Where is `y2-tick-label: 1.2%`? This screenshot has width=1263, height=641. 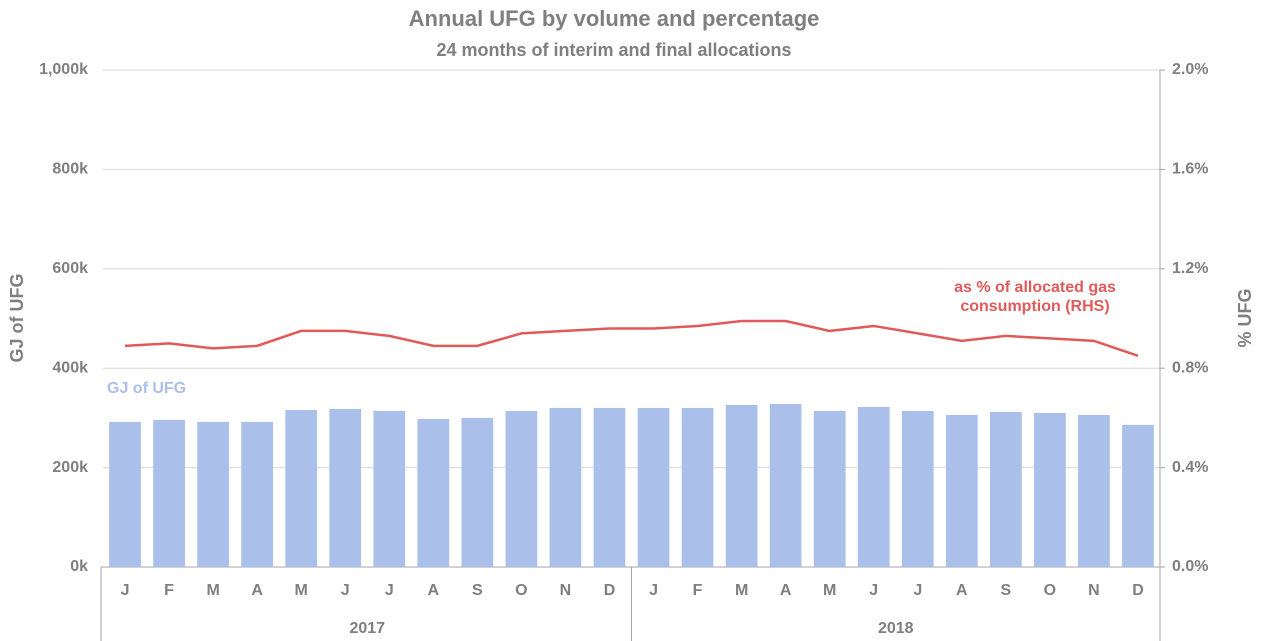 y2-tick-label: 1.2% is located at coordinates (1190, 268).